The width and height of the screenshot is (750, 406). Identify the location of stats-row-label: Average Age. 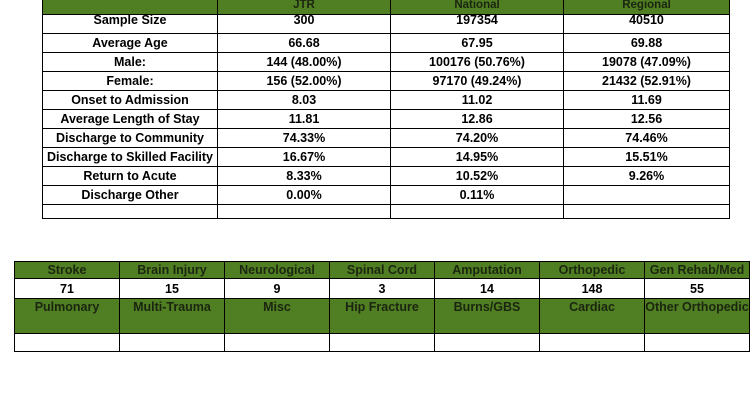
(130, 43).